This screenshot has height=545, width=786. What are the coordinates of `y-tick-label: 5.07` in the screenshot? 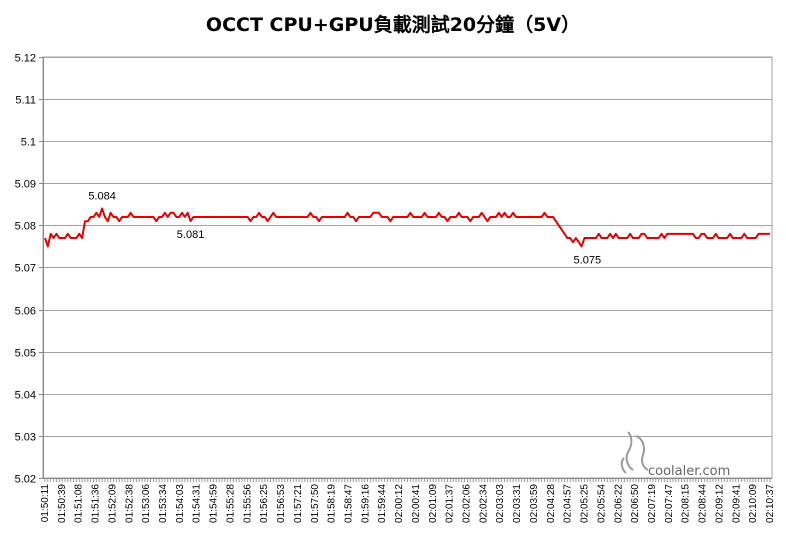 It's located at (25, 269).